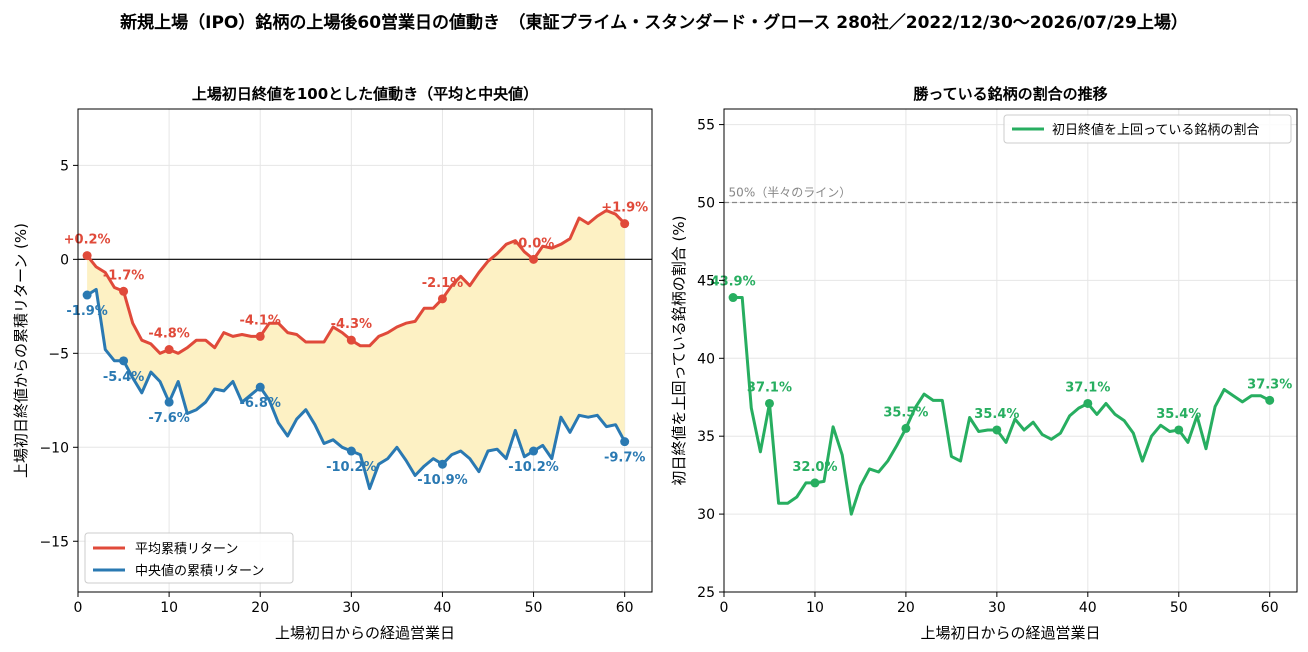  I want to click on chart2-annotation-label: 32.0%, so click(814, 467).